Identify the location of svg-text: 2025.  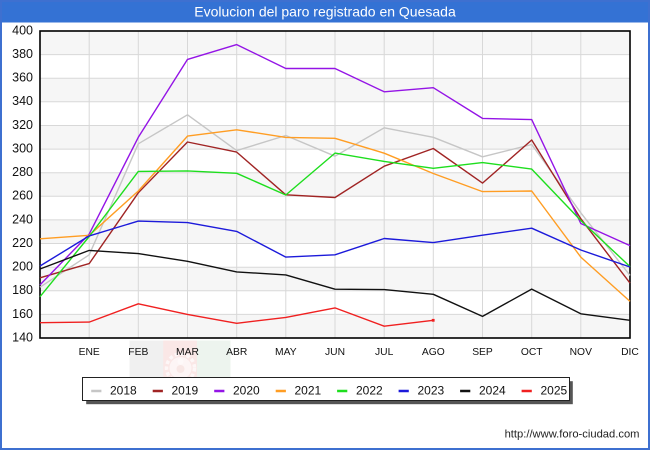
(554, 391).